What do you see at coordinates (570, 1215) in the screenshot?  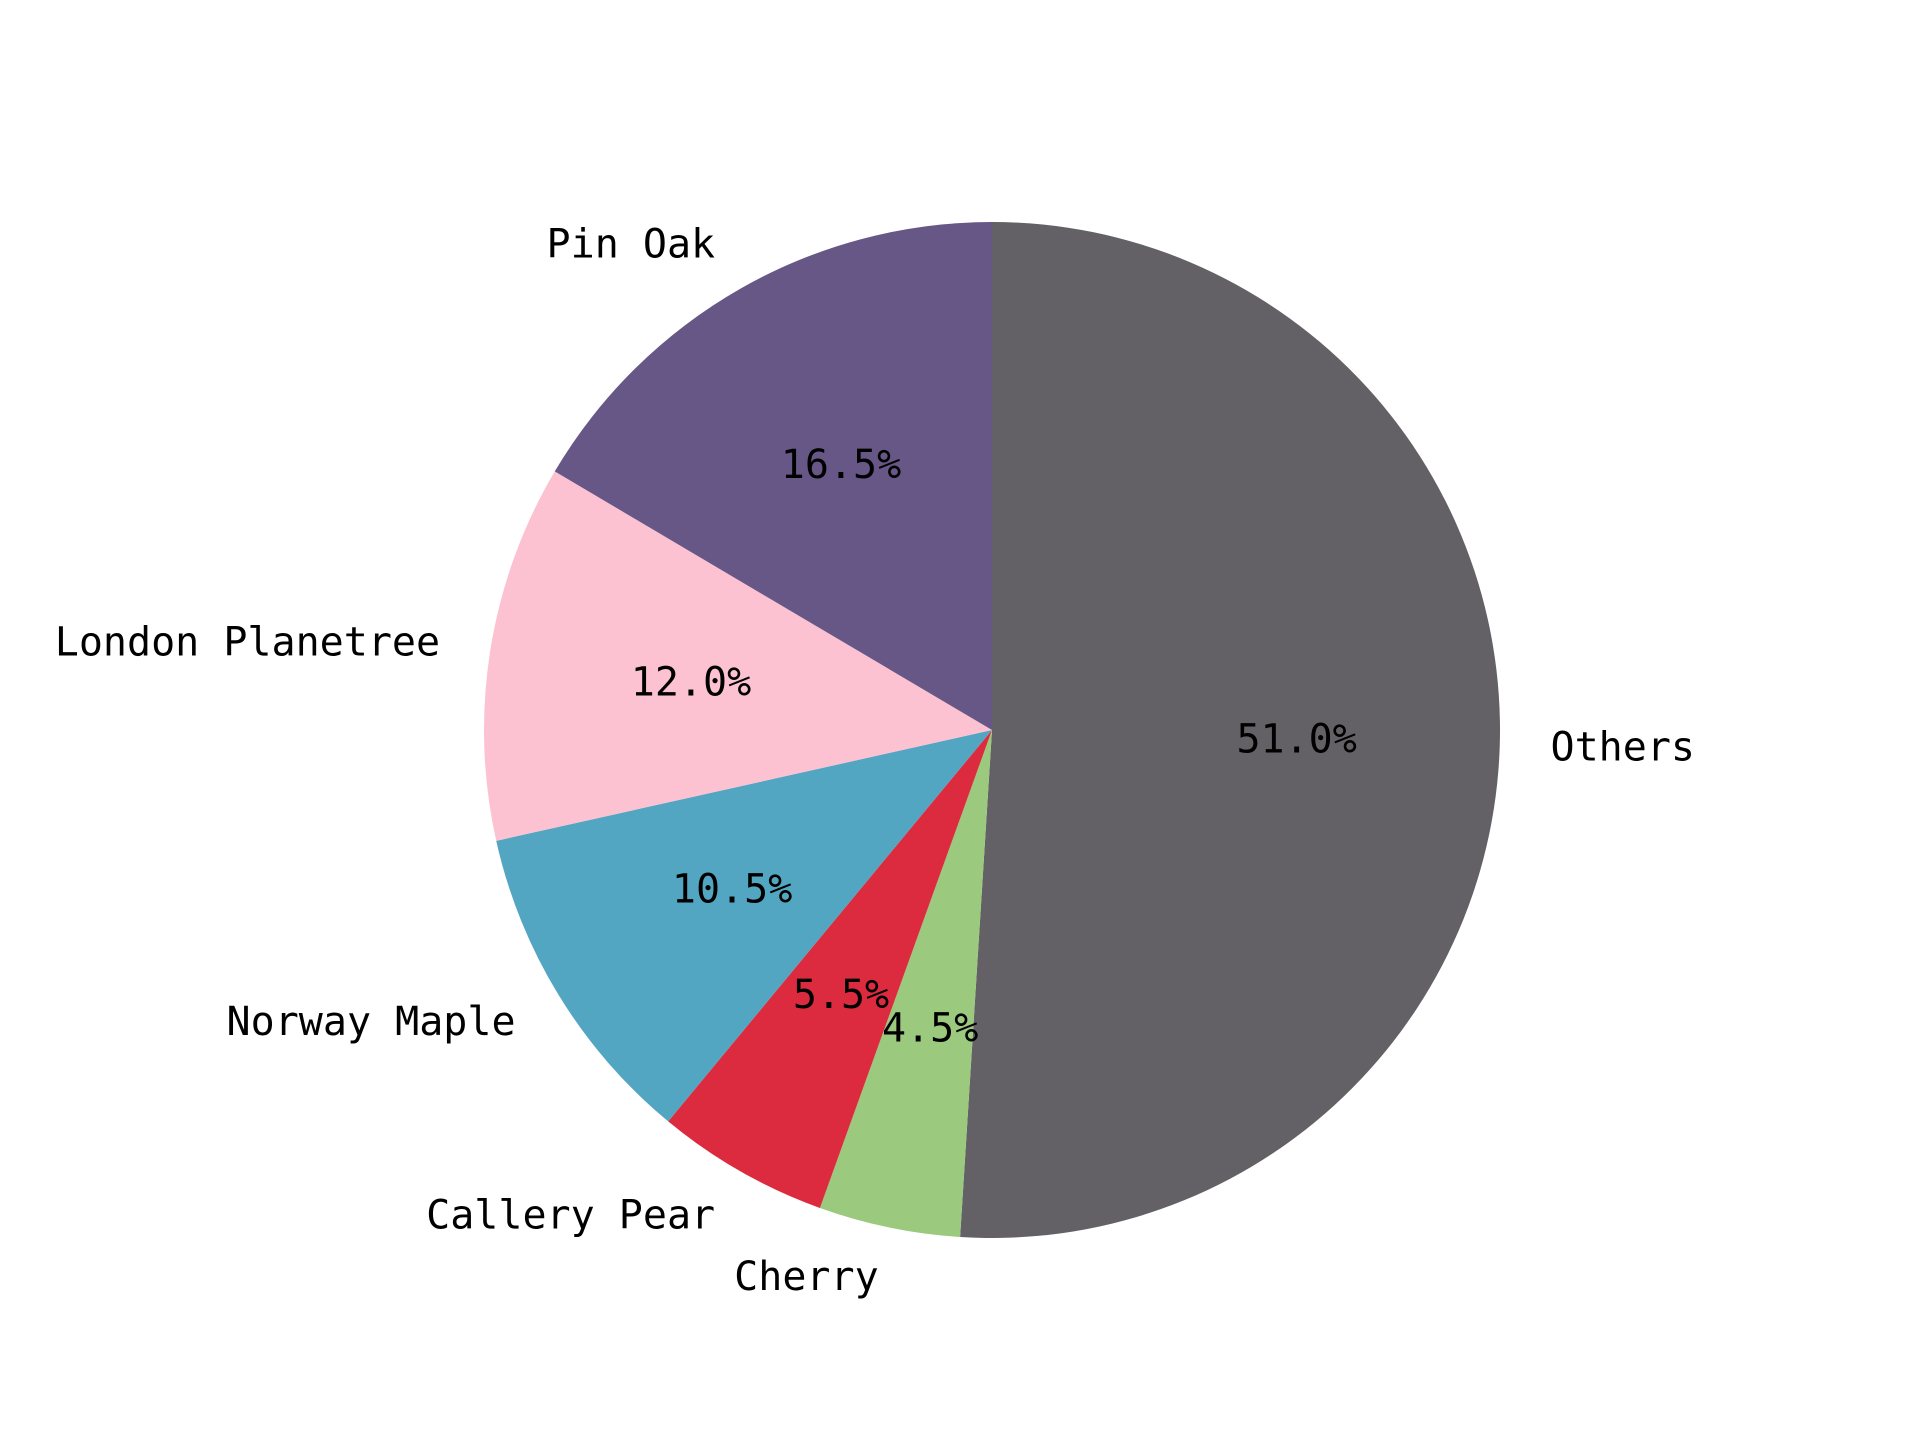 I see `slice-label-callery-pear: Callery Pear` at bounding box center [570, 1215].